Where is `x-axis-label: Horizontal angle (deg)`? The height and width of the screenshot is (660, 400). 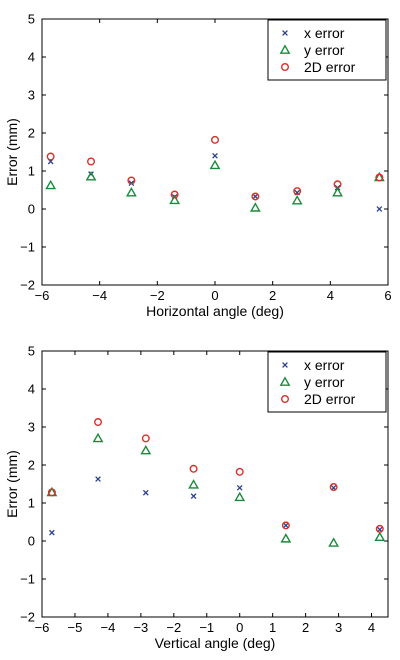
x-axis-label: Horizontal angle (deg) is located at coordinates (215, 311).